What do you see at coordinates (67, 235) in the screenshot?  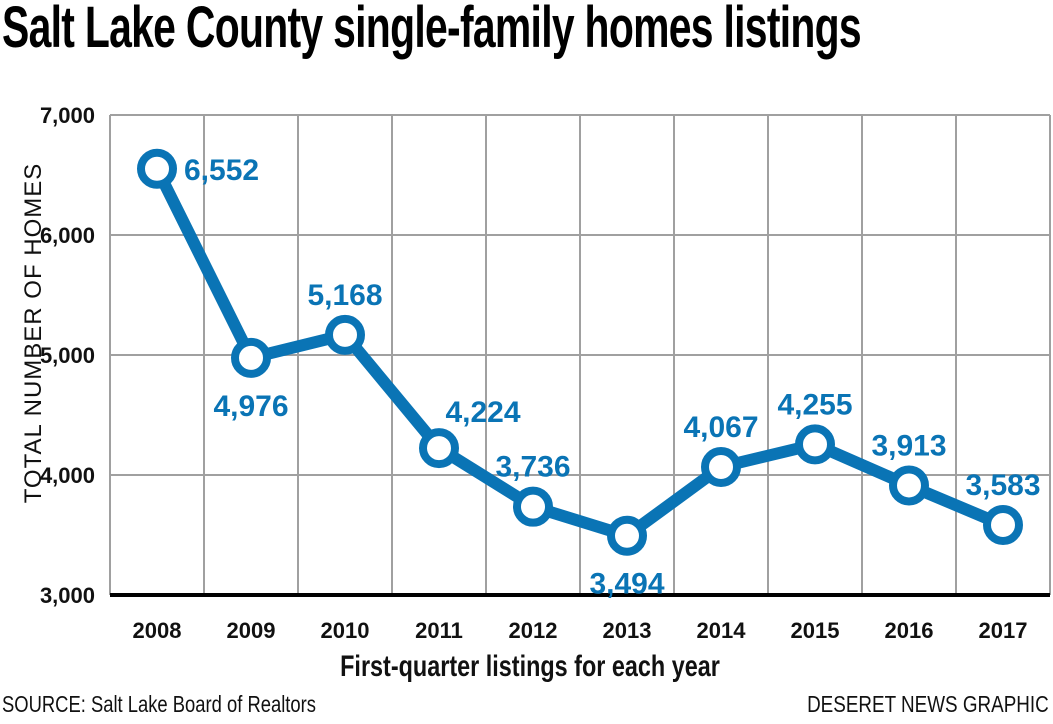 I see `y-tick-label: 6,000` at bounding box center [67, 235].